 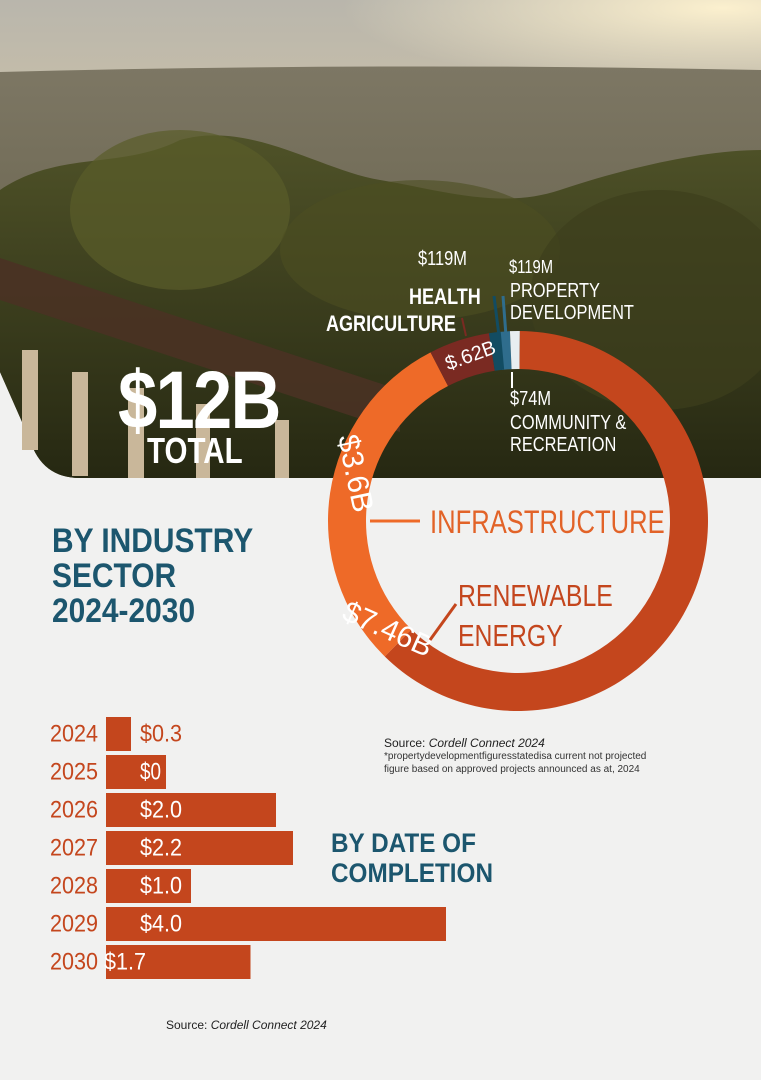 I want to click on agriculture-name-label: AGRICULTURE, so click(x=391, y=323).